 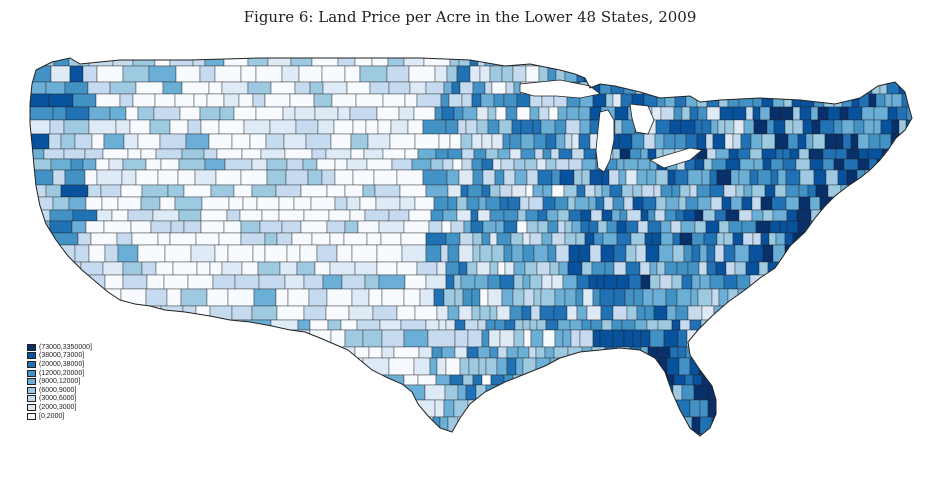 I want to click on legend-item: (6000,9000], so click(x=59, y=390).